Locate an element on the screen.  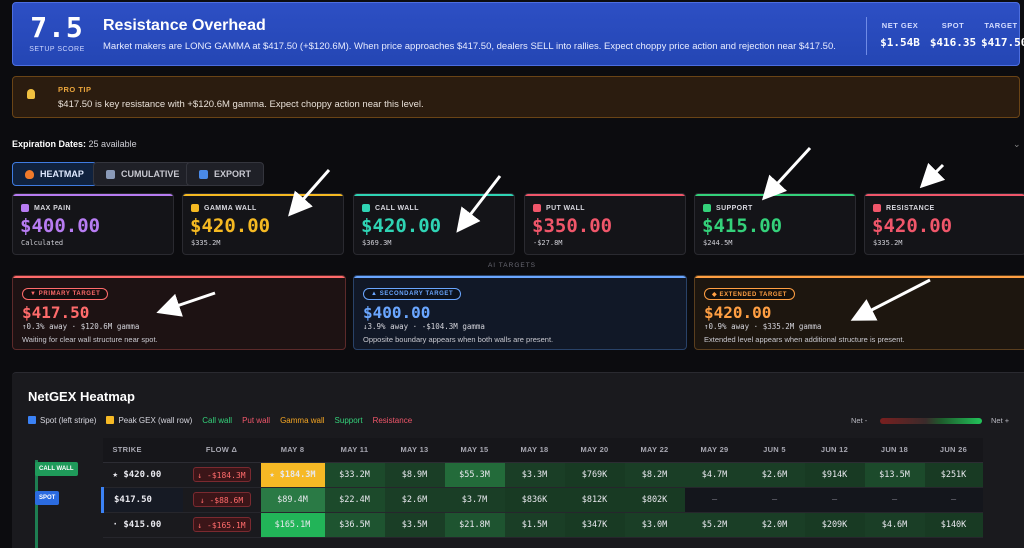
heatmap-cell: $3.3M is located at coordinates (534, 475).